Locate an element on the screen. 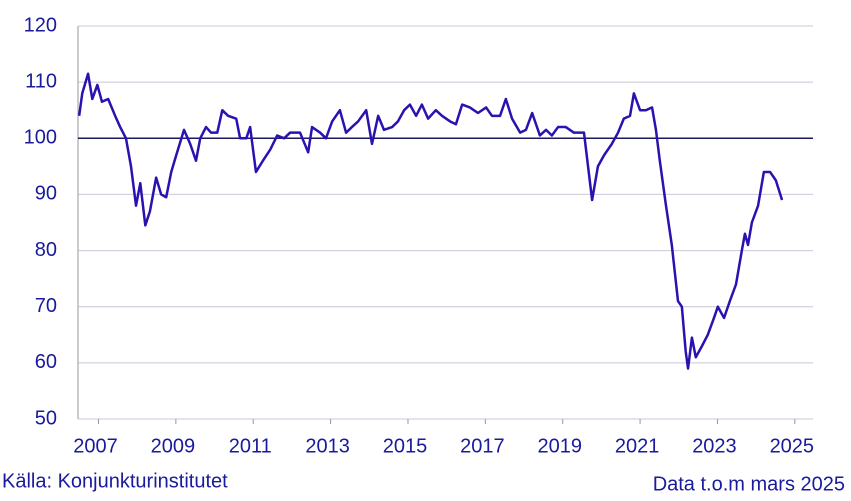 The height and width of the screenshot is (501, 851). y-tick-label: 100 is located at coordinates (40, 138).